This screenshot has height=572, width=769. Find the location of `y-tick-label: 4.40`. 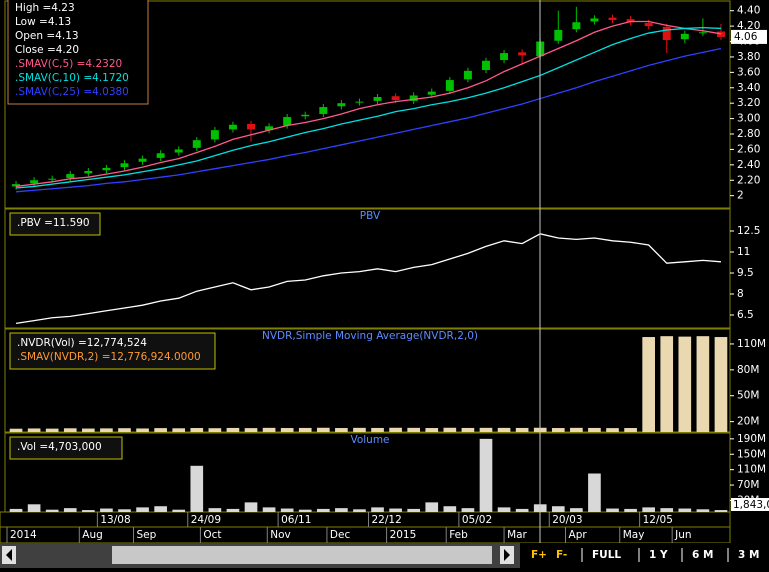

y-tick-label: 4.40 is located at coordinates (748, 11).